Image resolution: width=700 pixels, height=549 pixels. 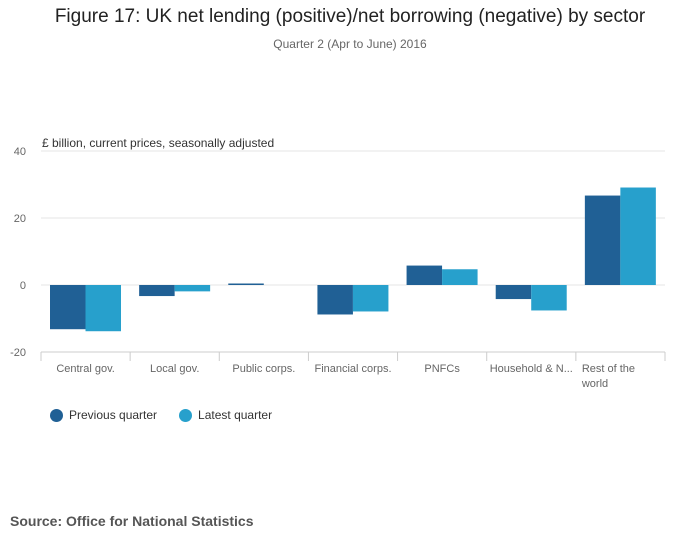 What do you see at coordinates (350, 44) in the screenshot?
I see `chart-subtitle: Quarter 2 (Apr to June) 2016` at bounding box center [350, 44].